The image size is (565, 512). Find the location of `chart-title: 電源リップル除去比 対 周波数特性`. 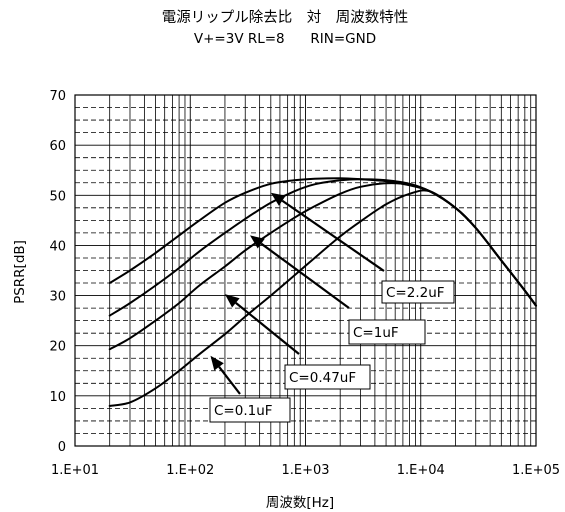

chart-title: 電源リップル除去比 対 周波数特性 is located at coordinates (285, 17).